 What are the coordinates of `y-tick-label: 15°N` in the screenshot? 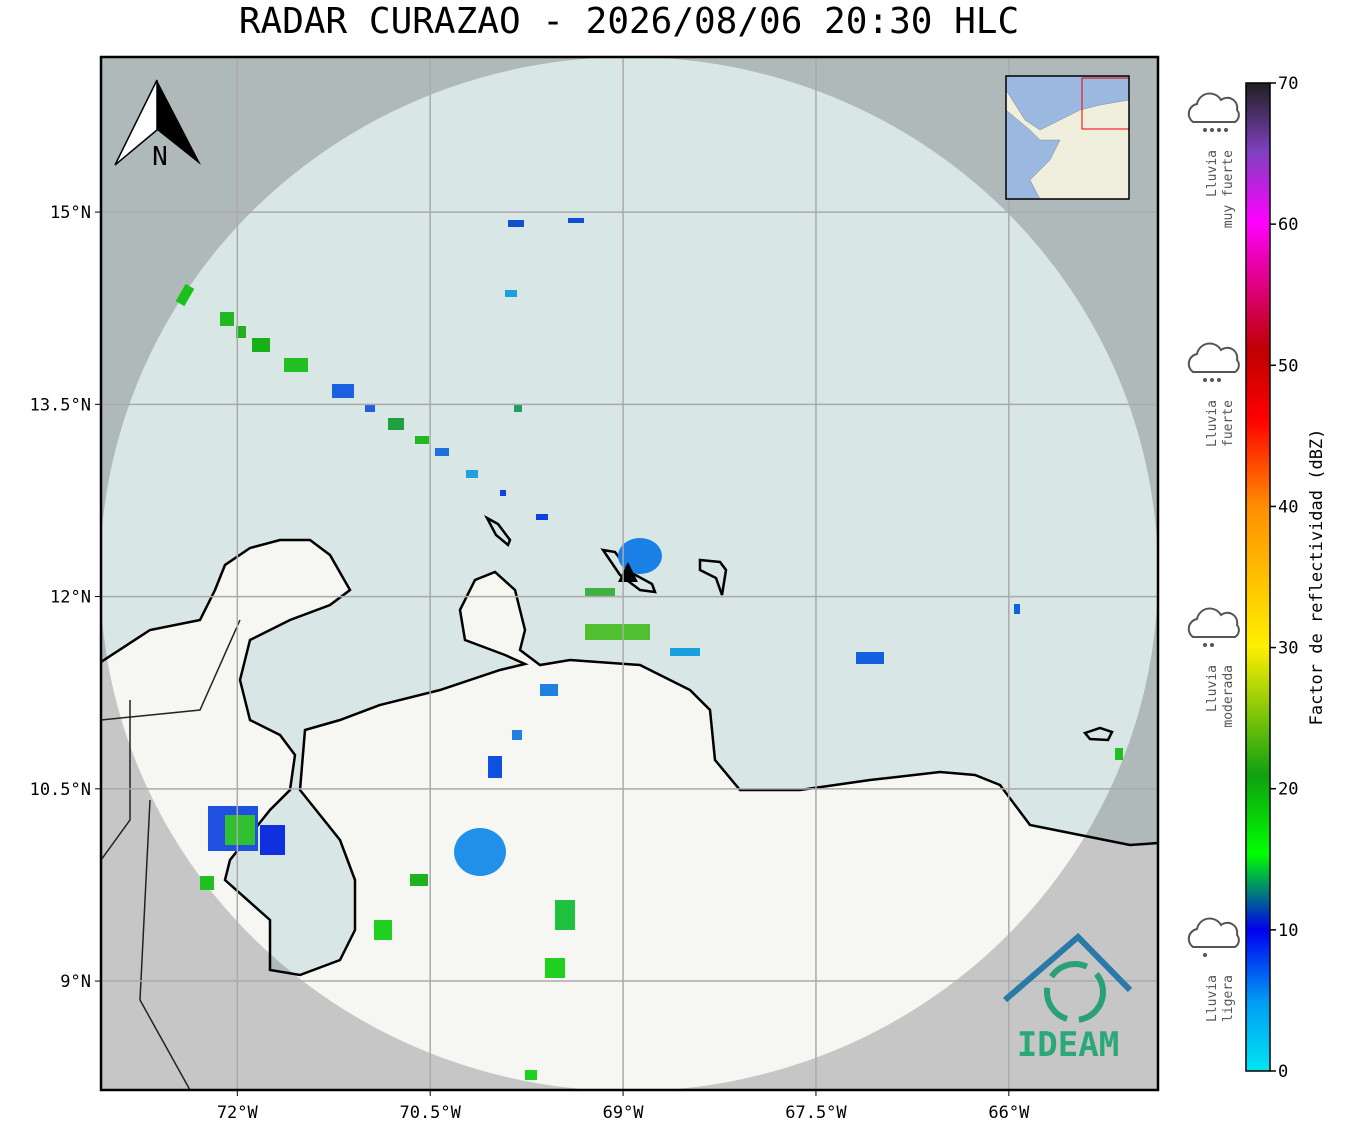 It's located at (70, 213).